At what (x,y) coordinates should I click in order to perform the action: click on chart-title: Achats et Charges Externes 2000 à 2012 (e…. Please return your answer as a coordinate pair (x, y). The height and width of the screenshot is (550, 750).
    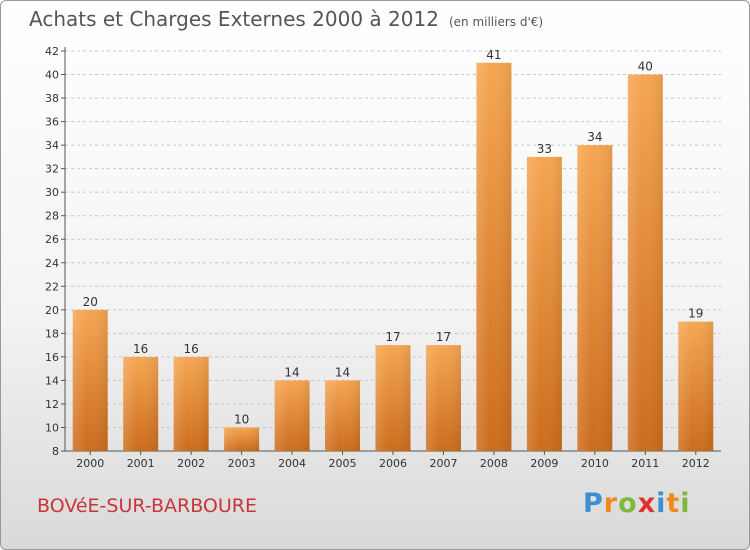
    Looking at the image, I should click on (286, 19).